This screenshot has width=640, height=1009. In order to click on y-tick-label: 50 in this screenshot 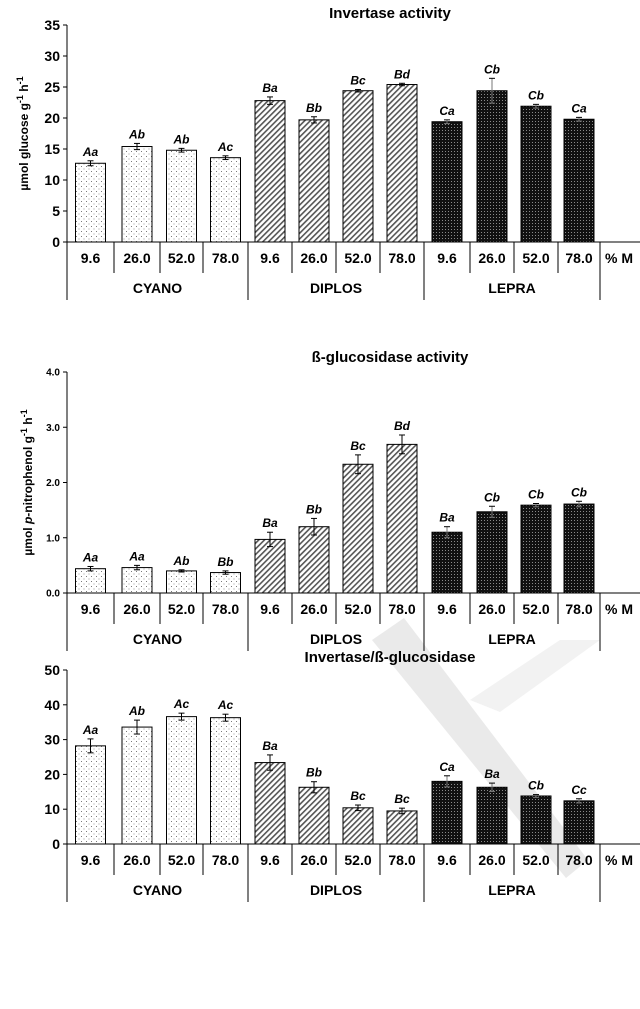, I will do `click(52, 670)`.